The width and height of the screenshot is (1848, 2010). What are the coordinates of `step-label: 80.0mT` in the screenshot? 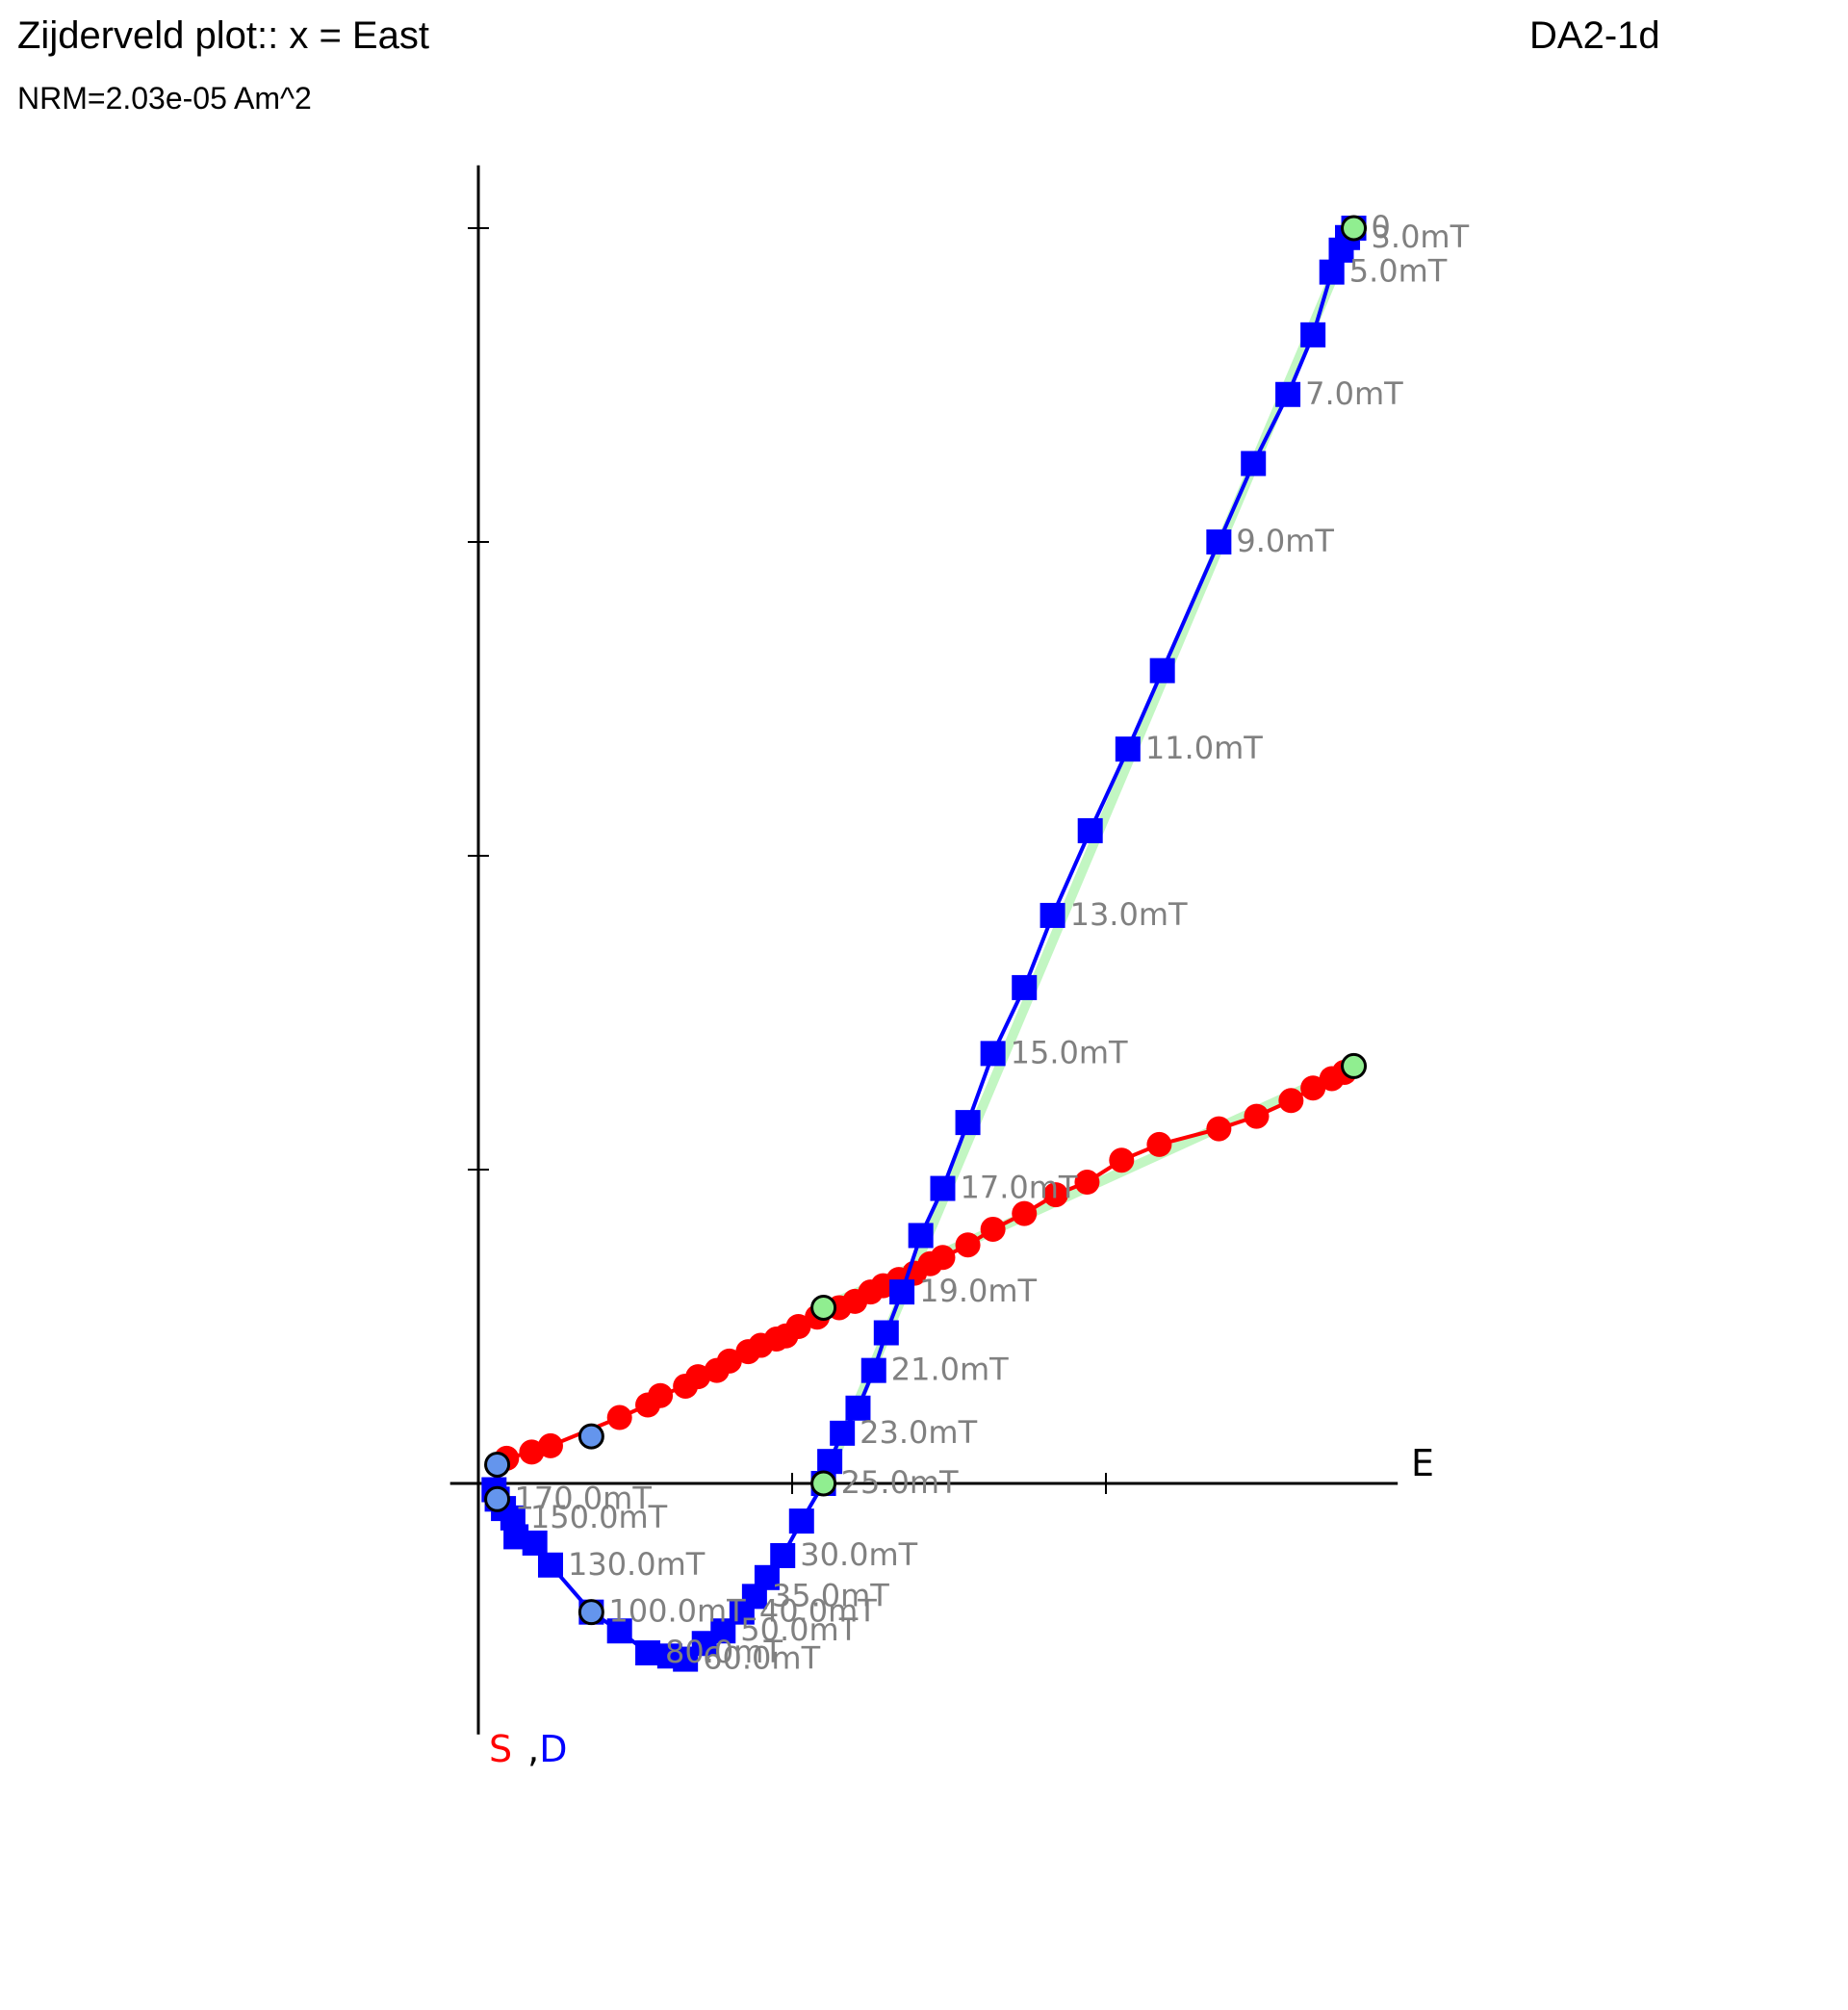 It's located at (724, 1652).